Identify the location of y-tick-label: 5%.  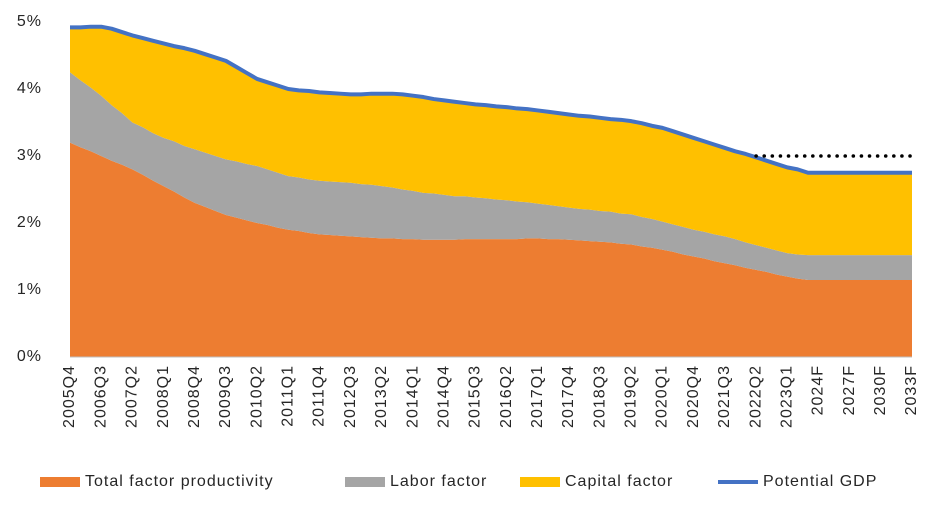
(29, 21).